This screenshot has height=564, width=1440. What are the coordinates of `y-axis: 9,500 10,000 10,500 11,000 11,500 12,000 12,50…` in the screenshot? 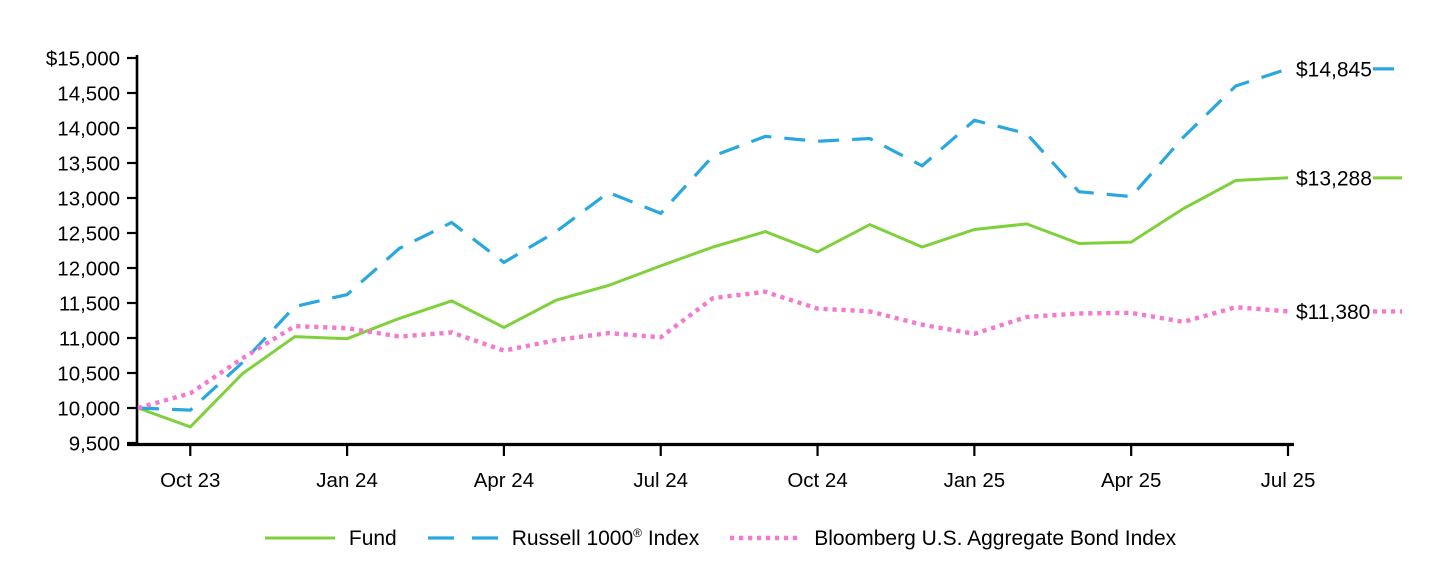 It's located at (92, 252).